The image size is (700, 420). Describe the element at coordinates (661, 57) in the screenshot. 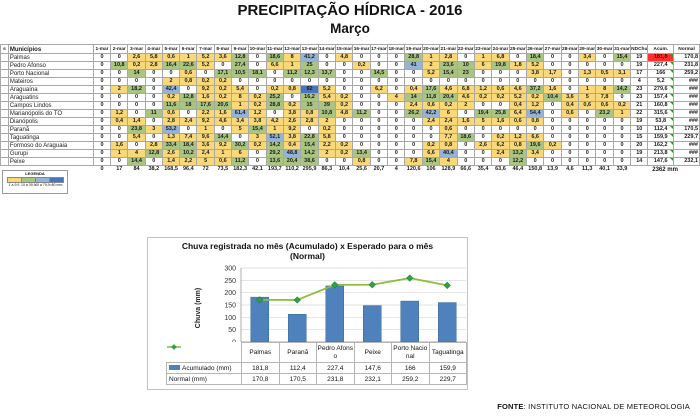

I see `acum-cell: 181,8` at that location.